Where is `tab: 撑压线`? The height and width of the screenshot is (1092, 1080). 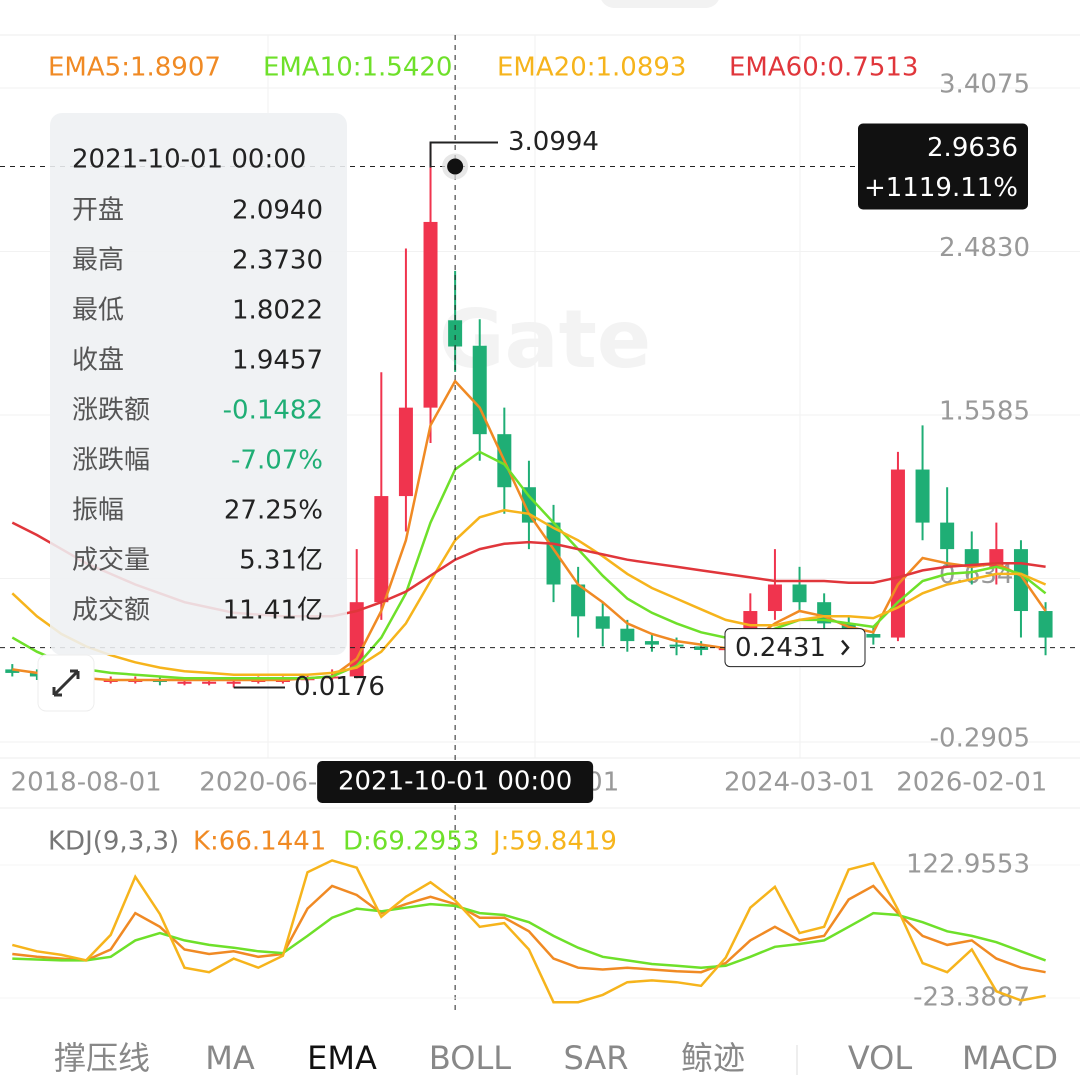 tab: 撑压线 is located at coordinates (102, 1058).